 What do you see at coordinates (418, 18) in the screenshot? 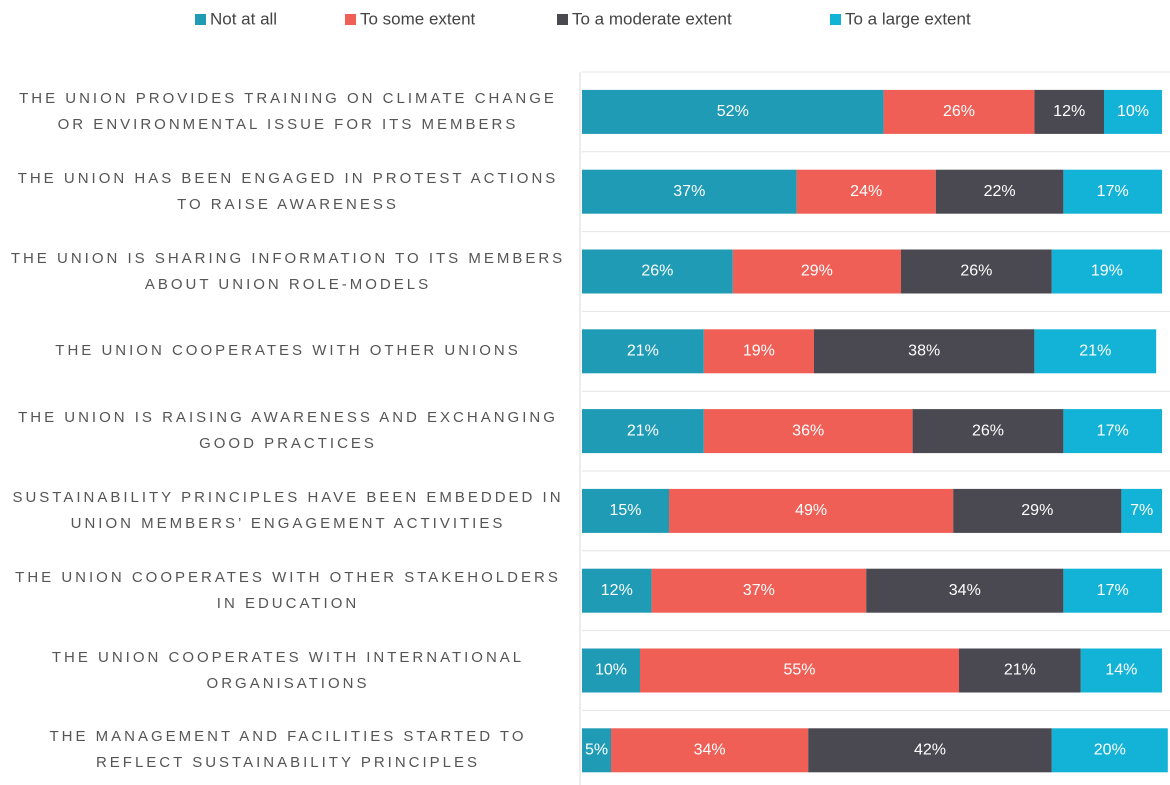
I see `legend-label: To some extent` at bounding box center [418, 18].